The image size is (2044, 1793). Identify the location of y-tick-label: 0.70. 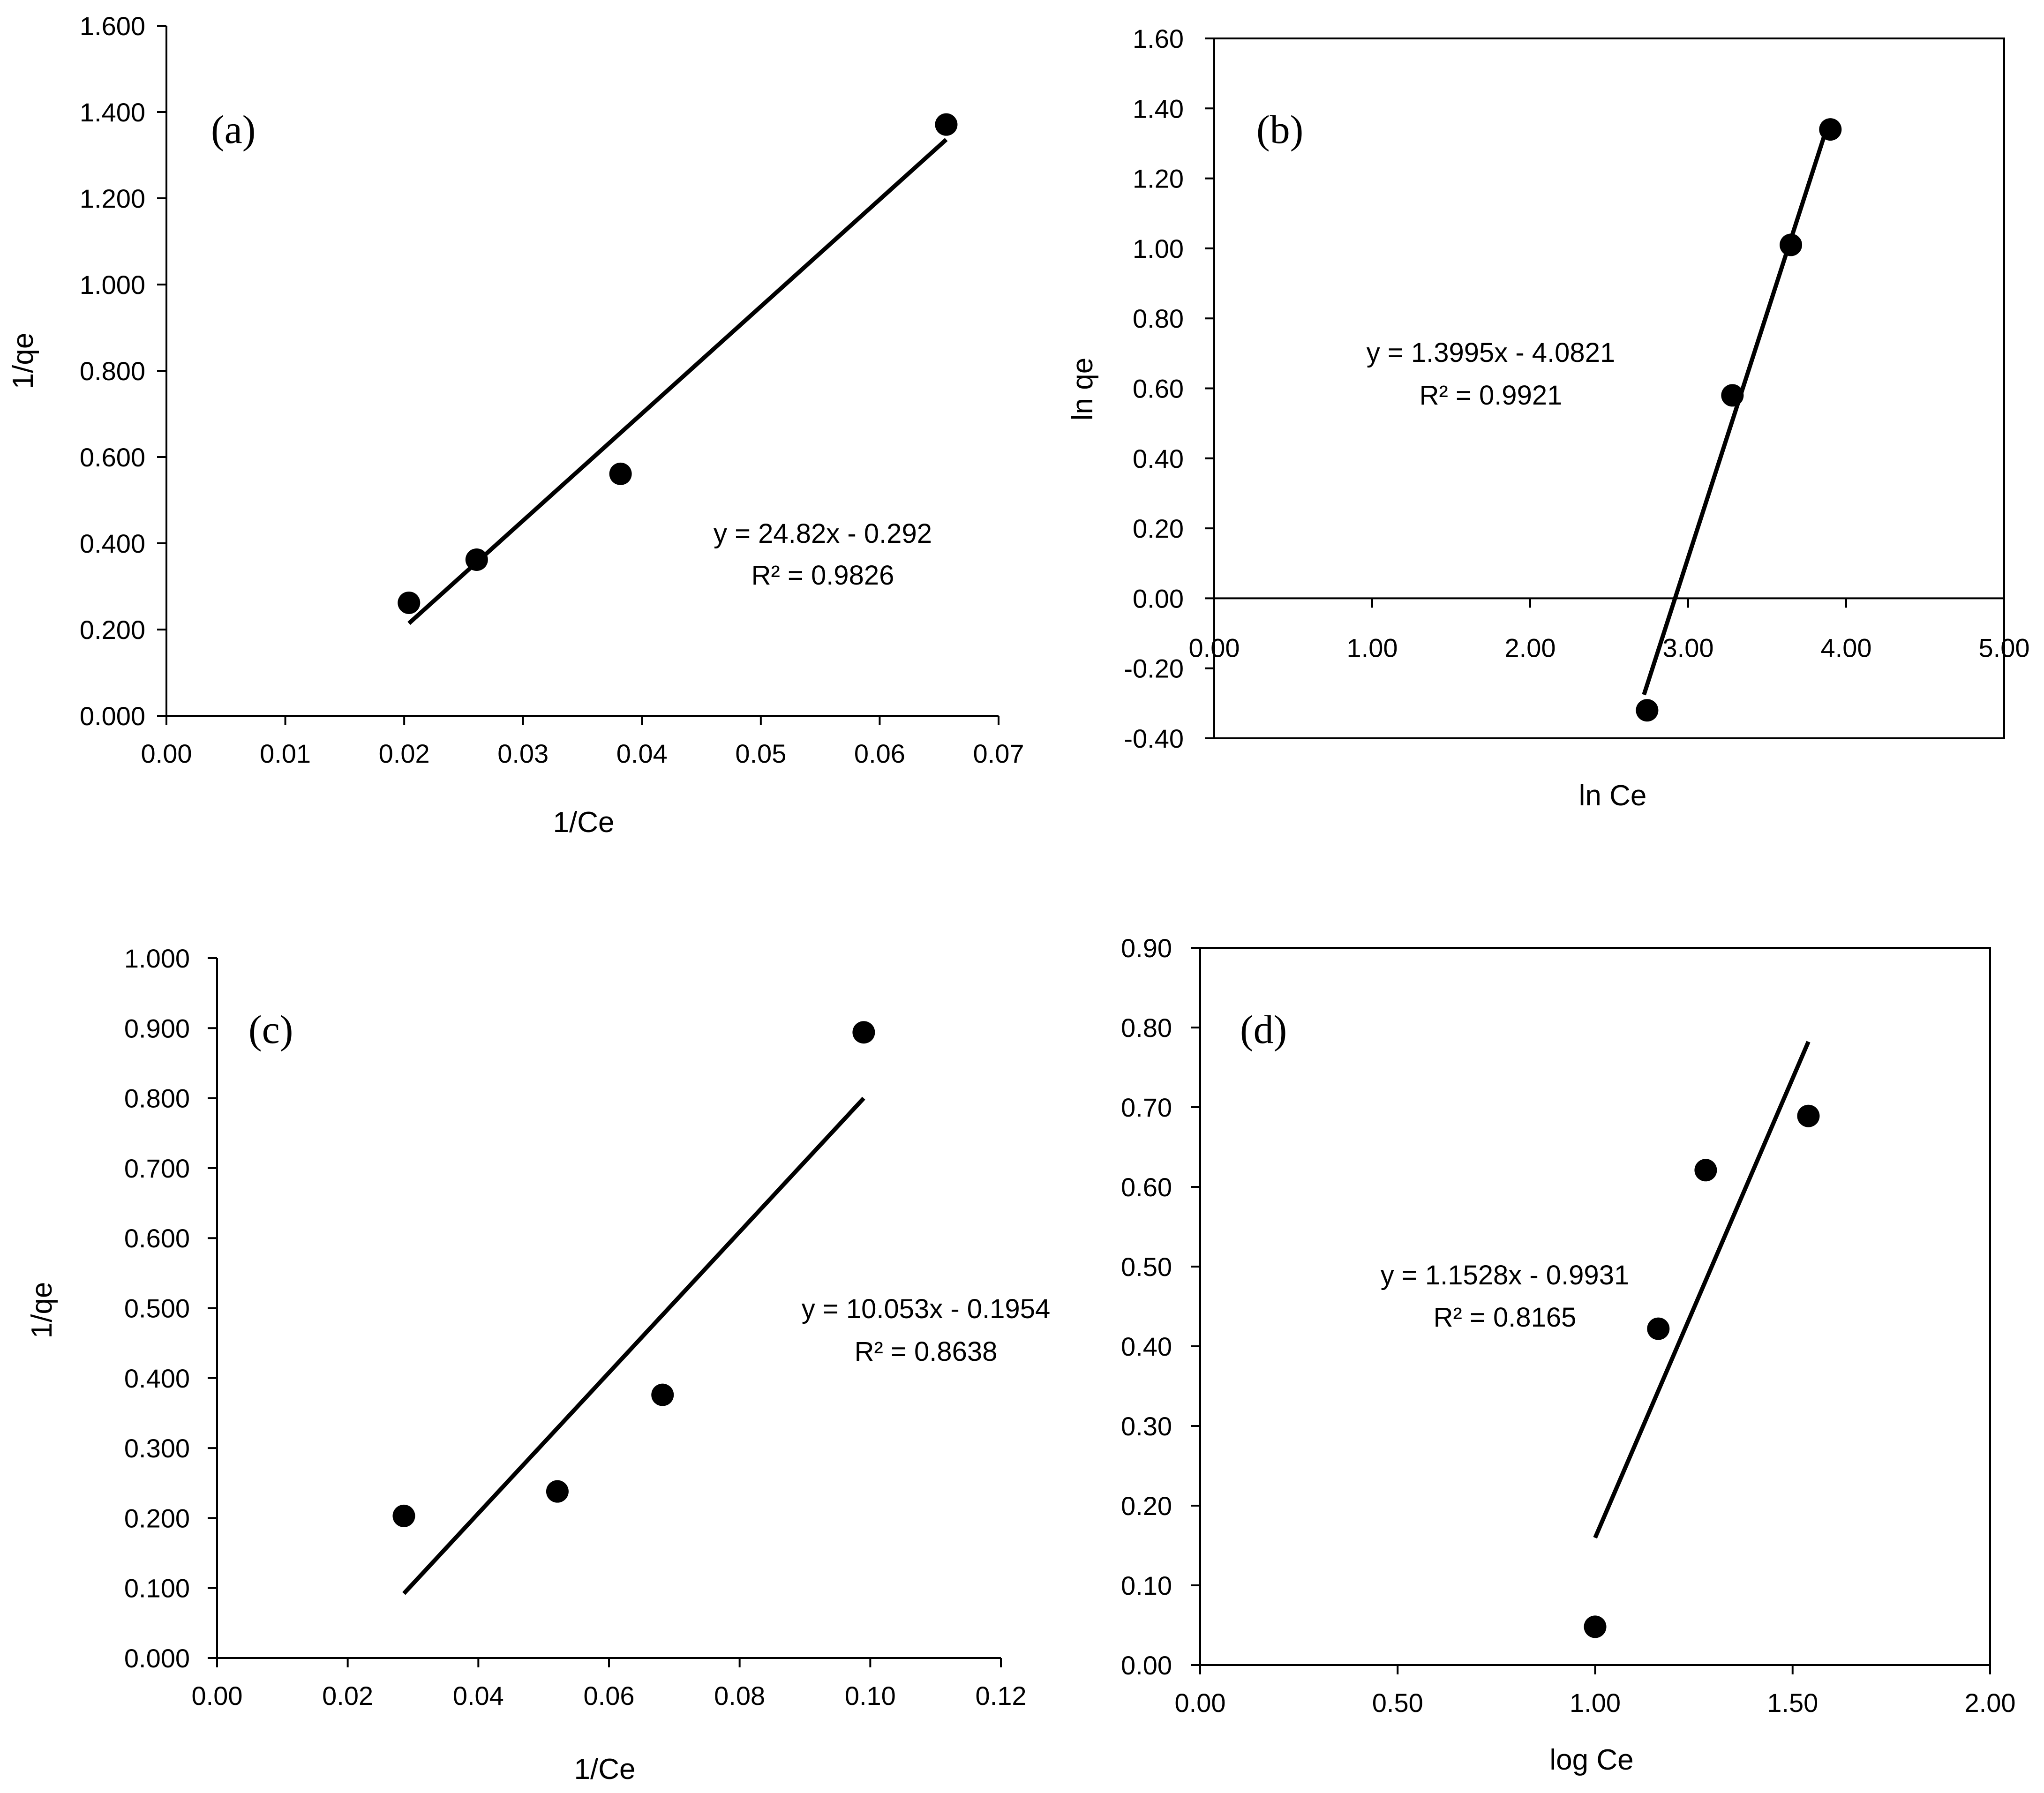
(1147, 1107).